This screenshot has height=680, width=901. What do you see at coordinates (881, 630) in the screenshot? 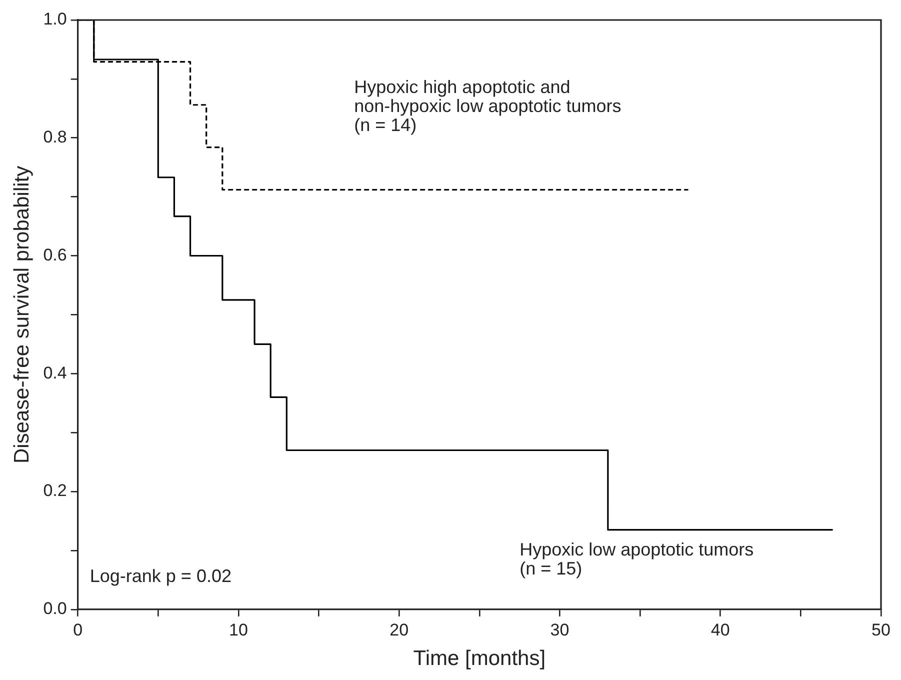
I see `x-tick-label: 50` at bounding box center [881, 630].